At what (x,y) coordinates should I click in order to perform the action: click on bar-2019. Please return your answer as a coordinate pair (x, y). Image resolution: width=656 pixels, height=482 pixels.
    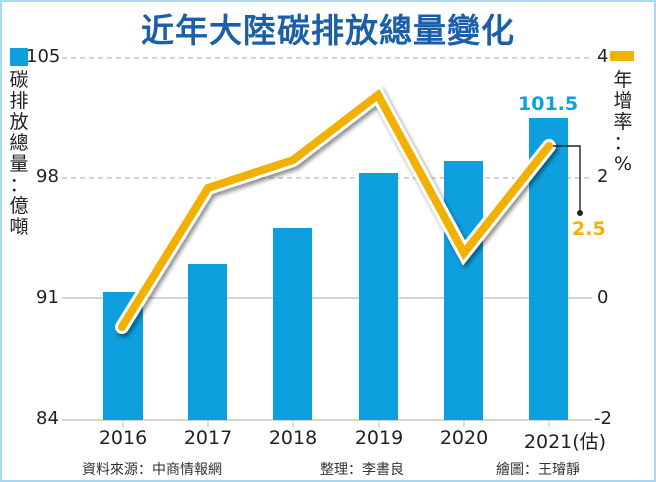
    Looking at the image, I should click on (378, 296).